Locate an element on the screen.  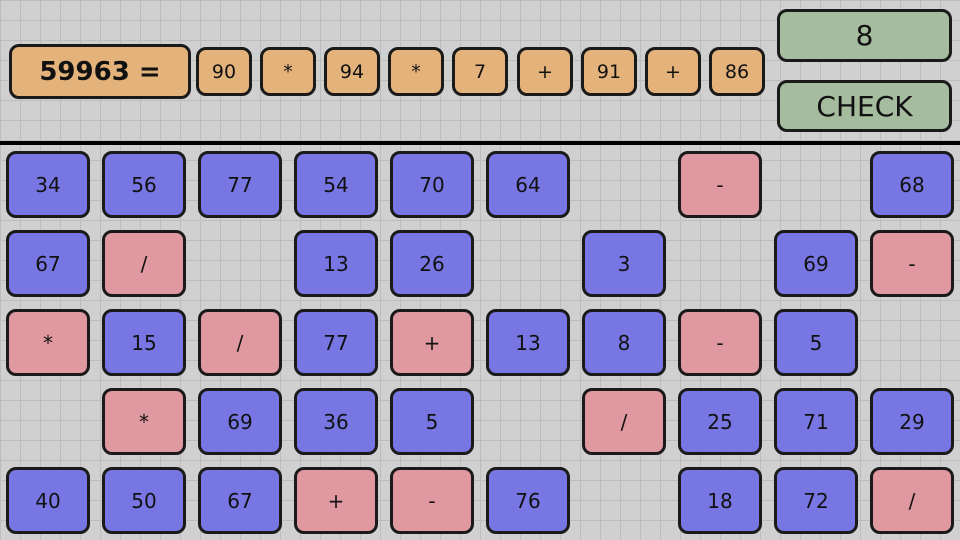
number-tile: 18 is located at coordinates (720, 500).